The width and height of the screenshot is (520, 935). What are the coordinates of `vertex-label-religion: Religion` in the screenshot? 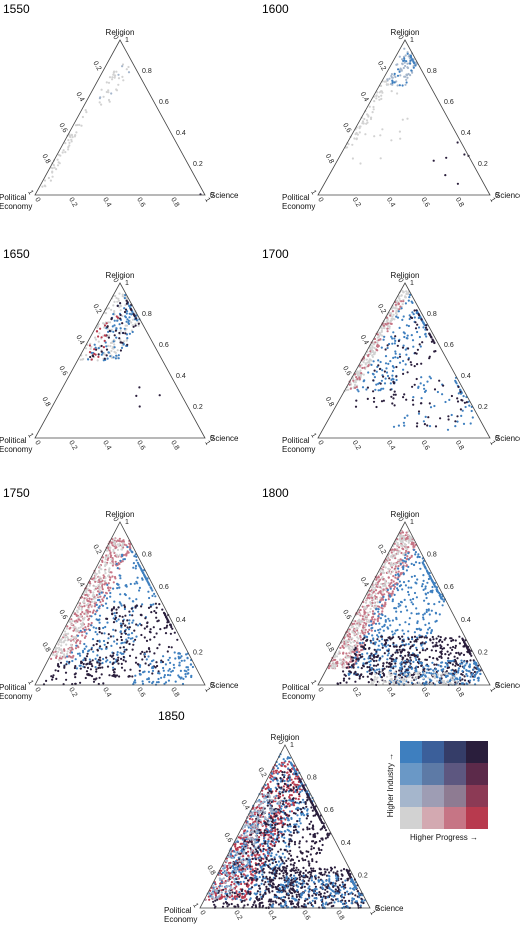 It's located at (405, 514).